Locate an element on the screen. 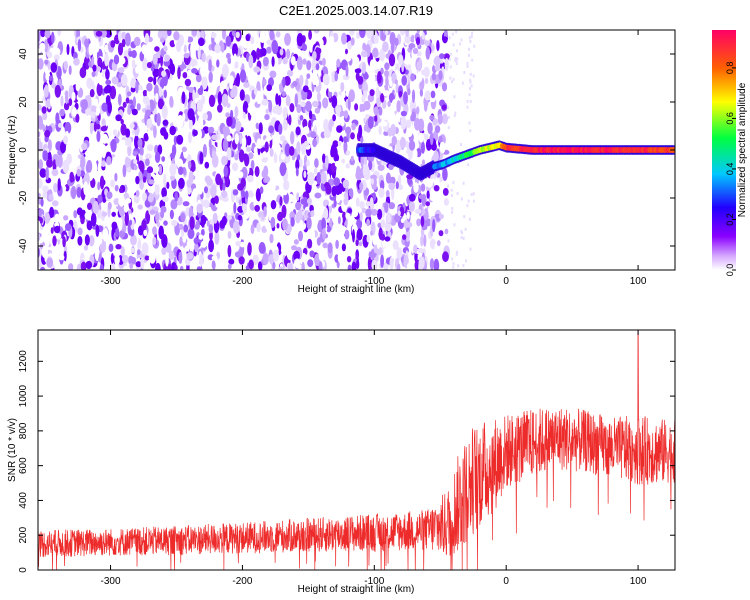 This screenshot has width=750, height=600. x-tick-label: -300 is located at coordinates (111, 281).